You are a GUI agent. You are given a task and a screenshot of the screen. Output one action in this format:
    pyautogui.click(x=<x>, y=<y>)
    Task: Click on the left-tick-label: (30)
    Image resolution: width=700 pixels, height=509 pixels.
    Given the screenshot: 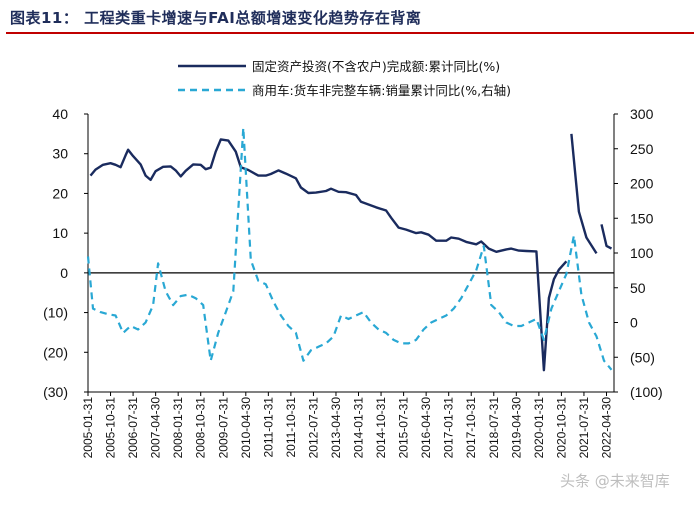 What is the action you would take?
    pyautogui.click(x=55, y=392)
    